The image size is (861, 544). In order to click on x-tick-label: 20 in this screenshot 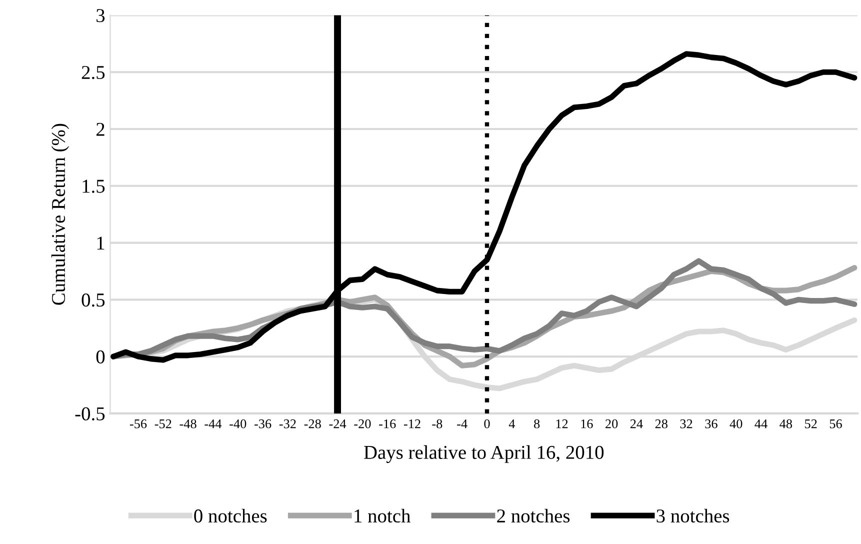, I will do `click(612, 423)`.